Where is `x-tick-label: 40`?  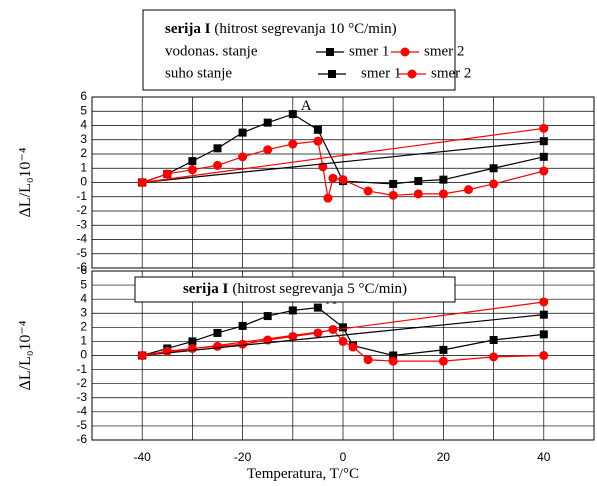
x-tick-label: 40 is located at coordinates (544, 457).